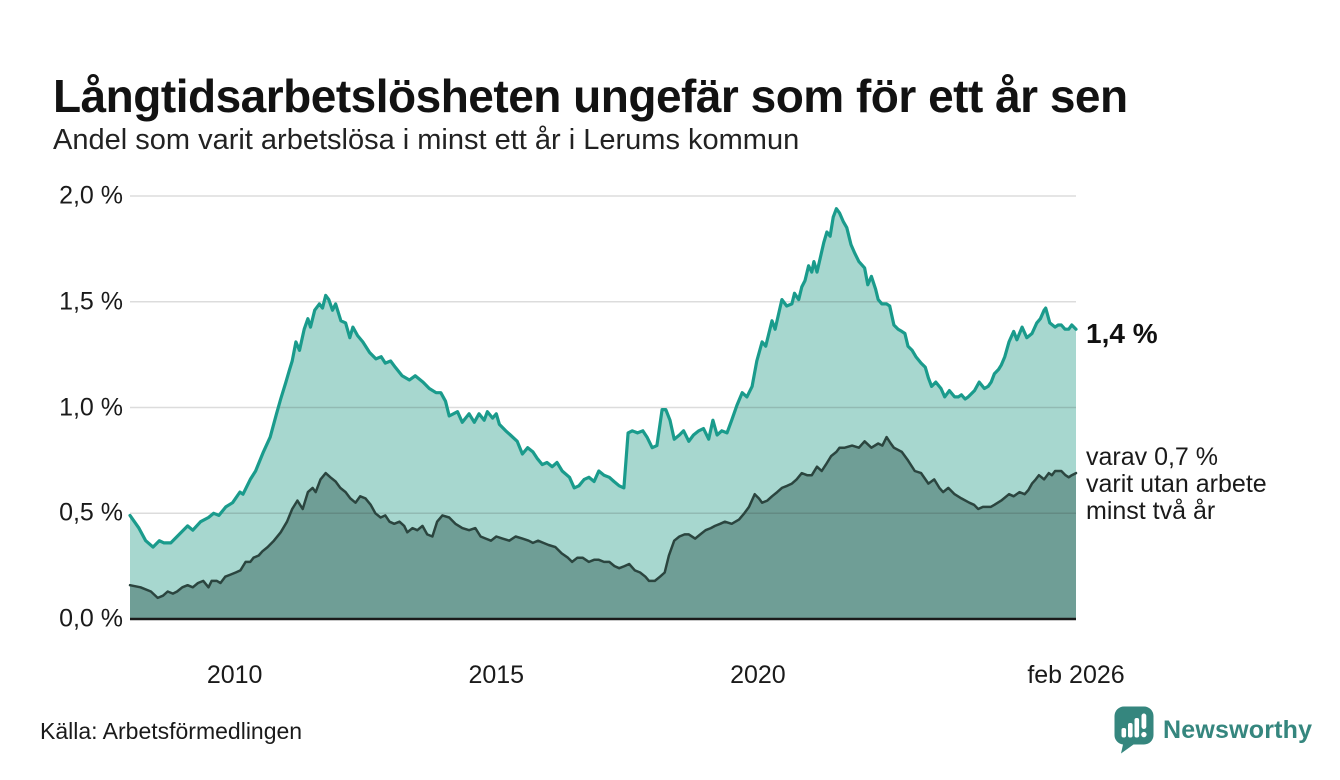  I want to click on y-axis-tick-label: 0,5 %, so click(91, 512).